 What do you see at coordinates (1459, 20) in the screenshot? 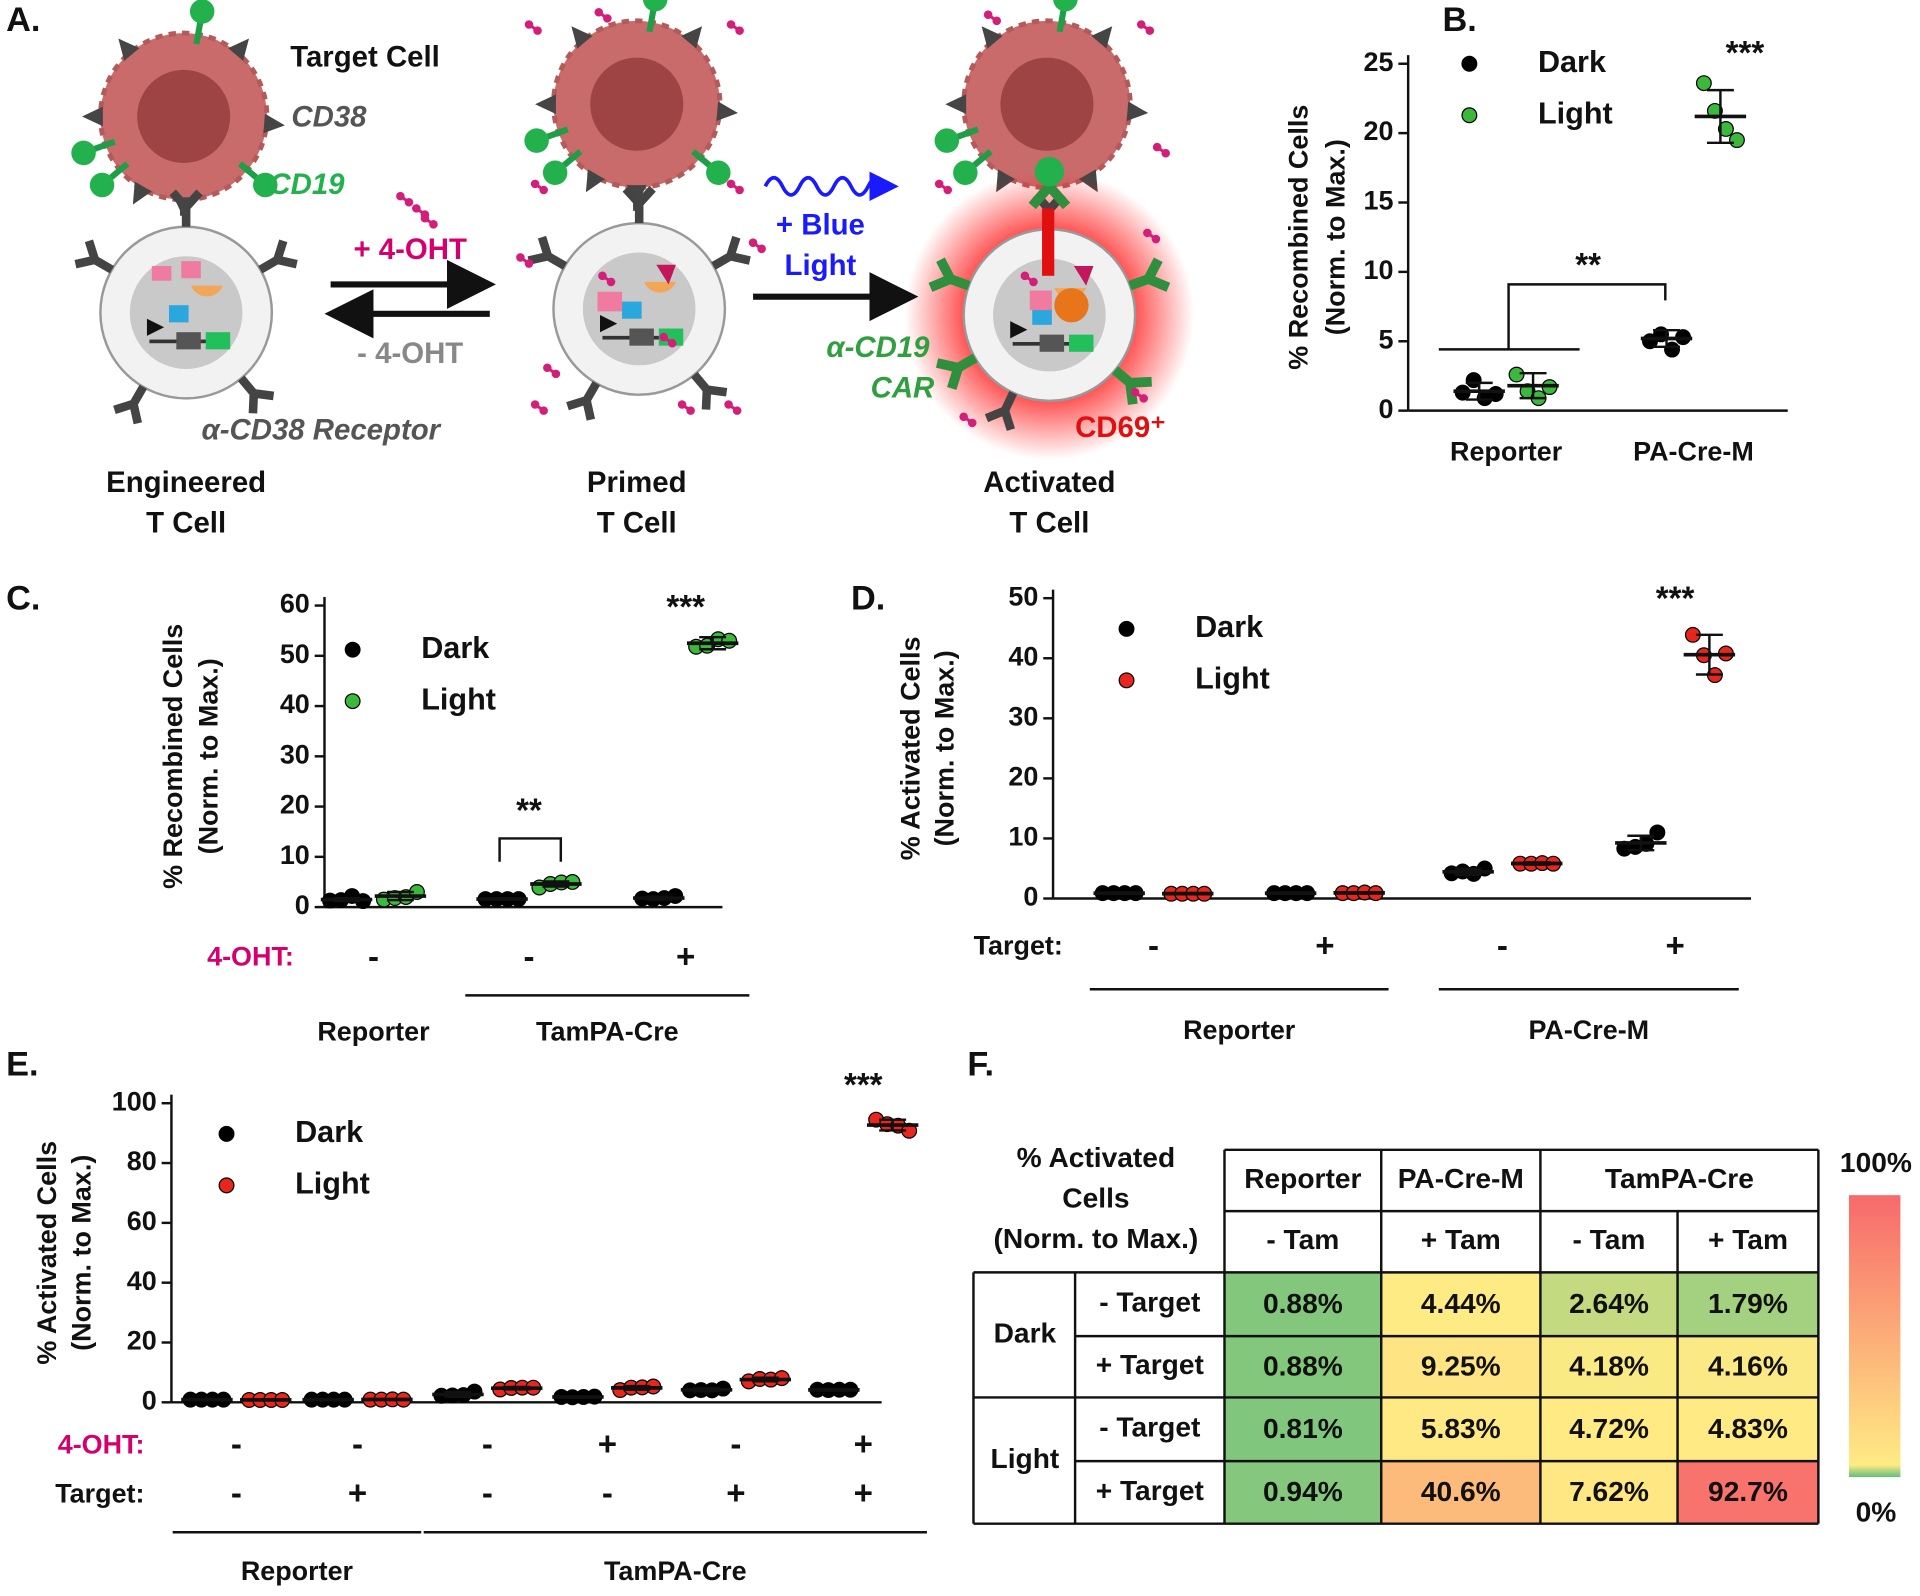
I see `panel-label: B.` at bounding box center [1459, 20].